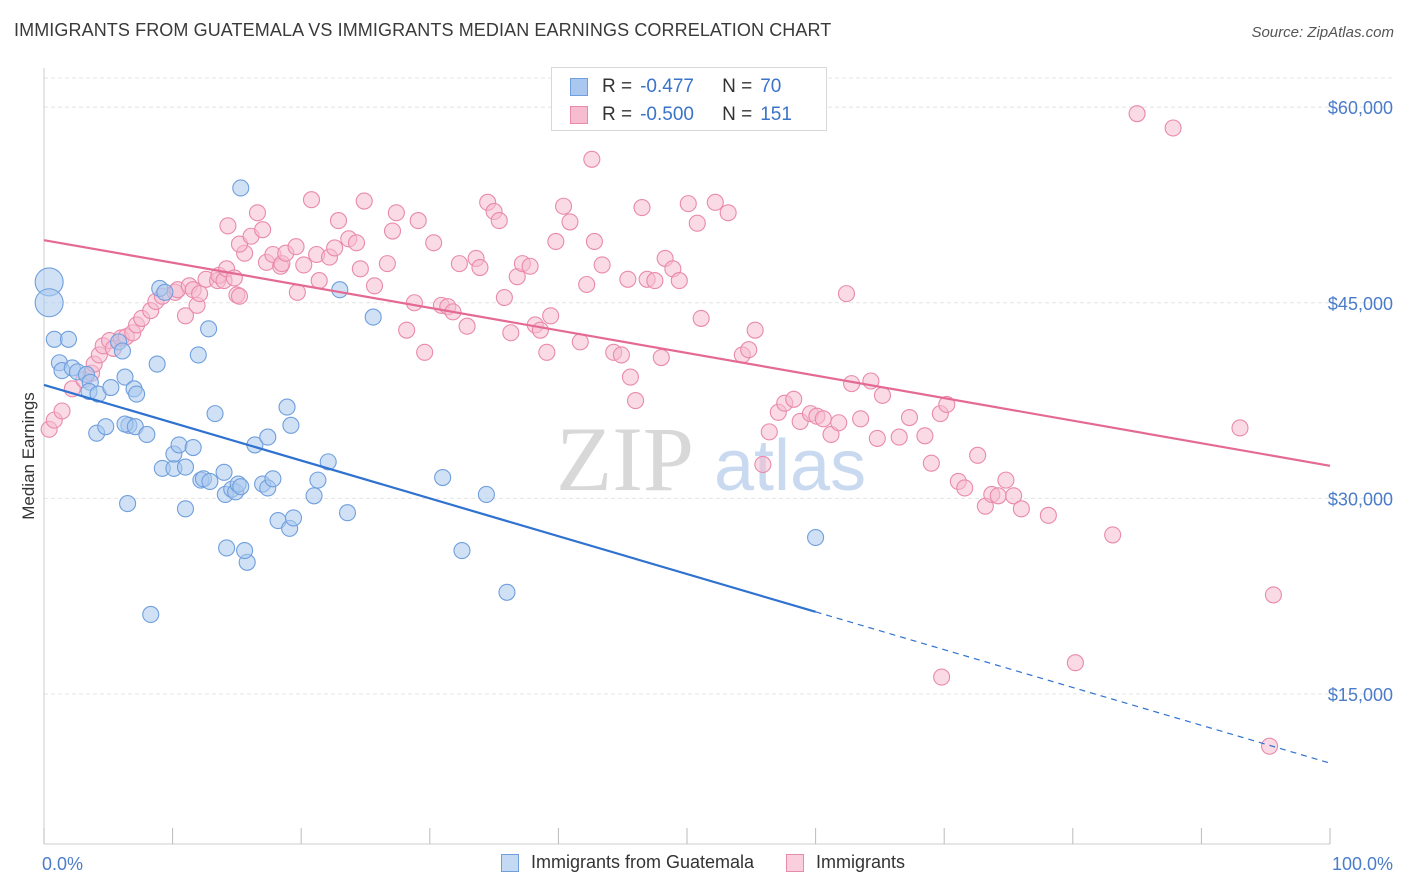 Image resolution: width=1406 pixels, height=892 pixels. I want to click on y-tick-label: $30,000, so click(1360, 499).